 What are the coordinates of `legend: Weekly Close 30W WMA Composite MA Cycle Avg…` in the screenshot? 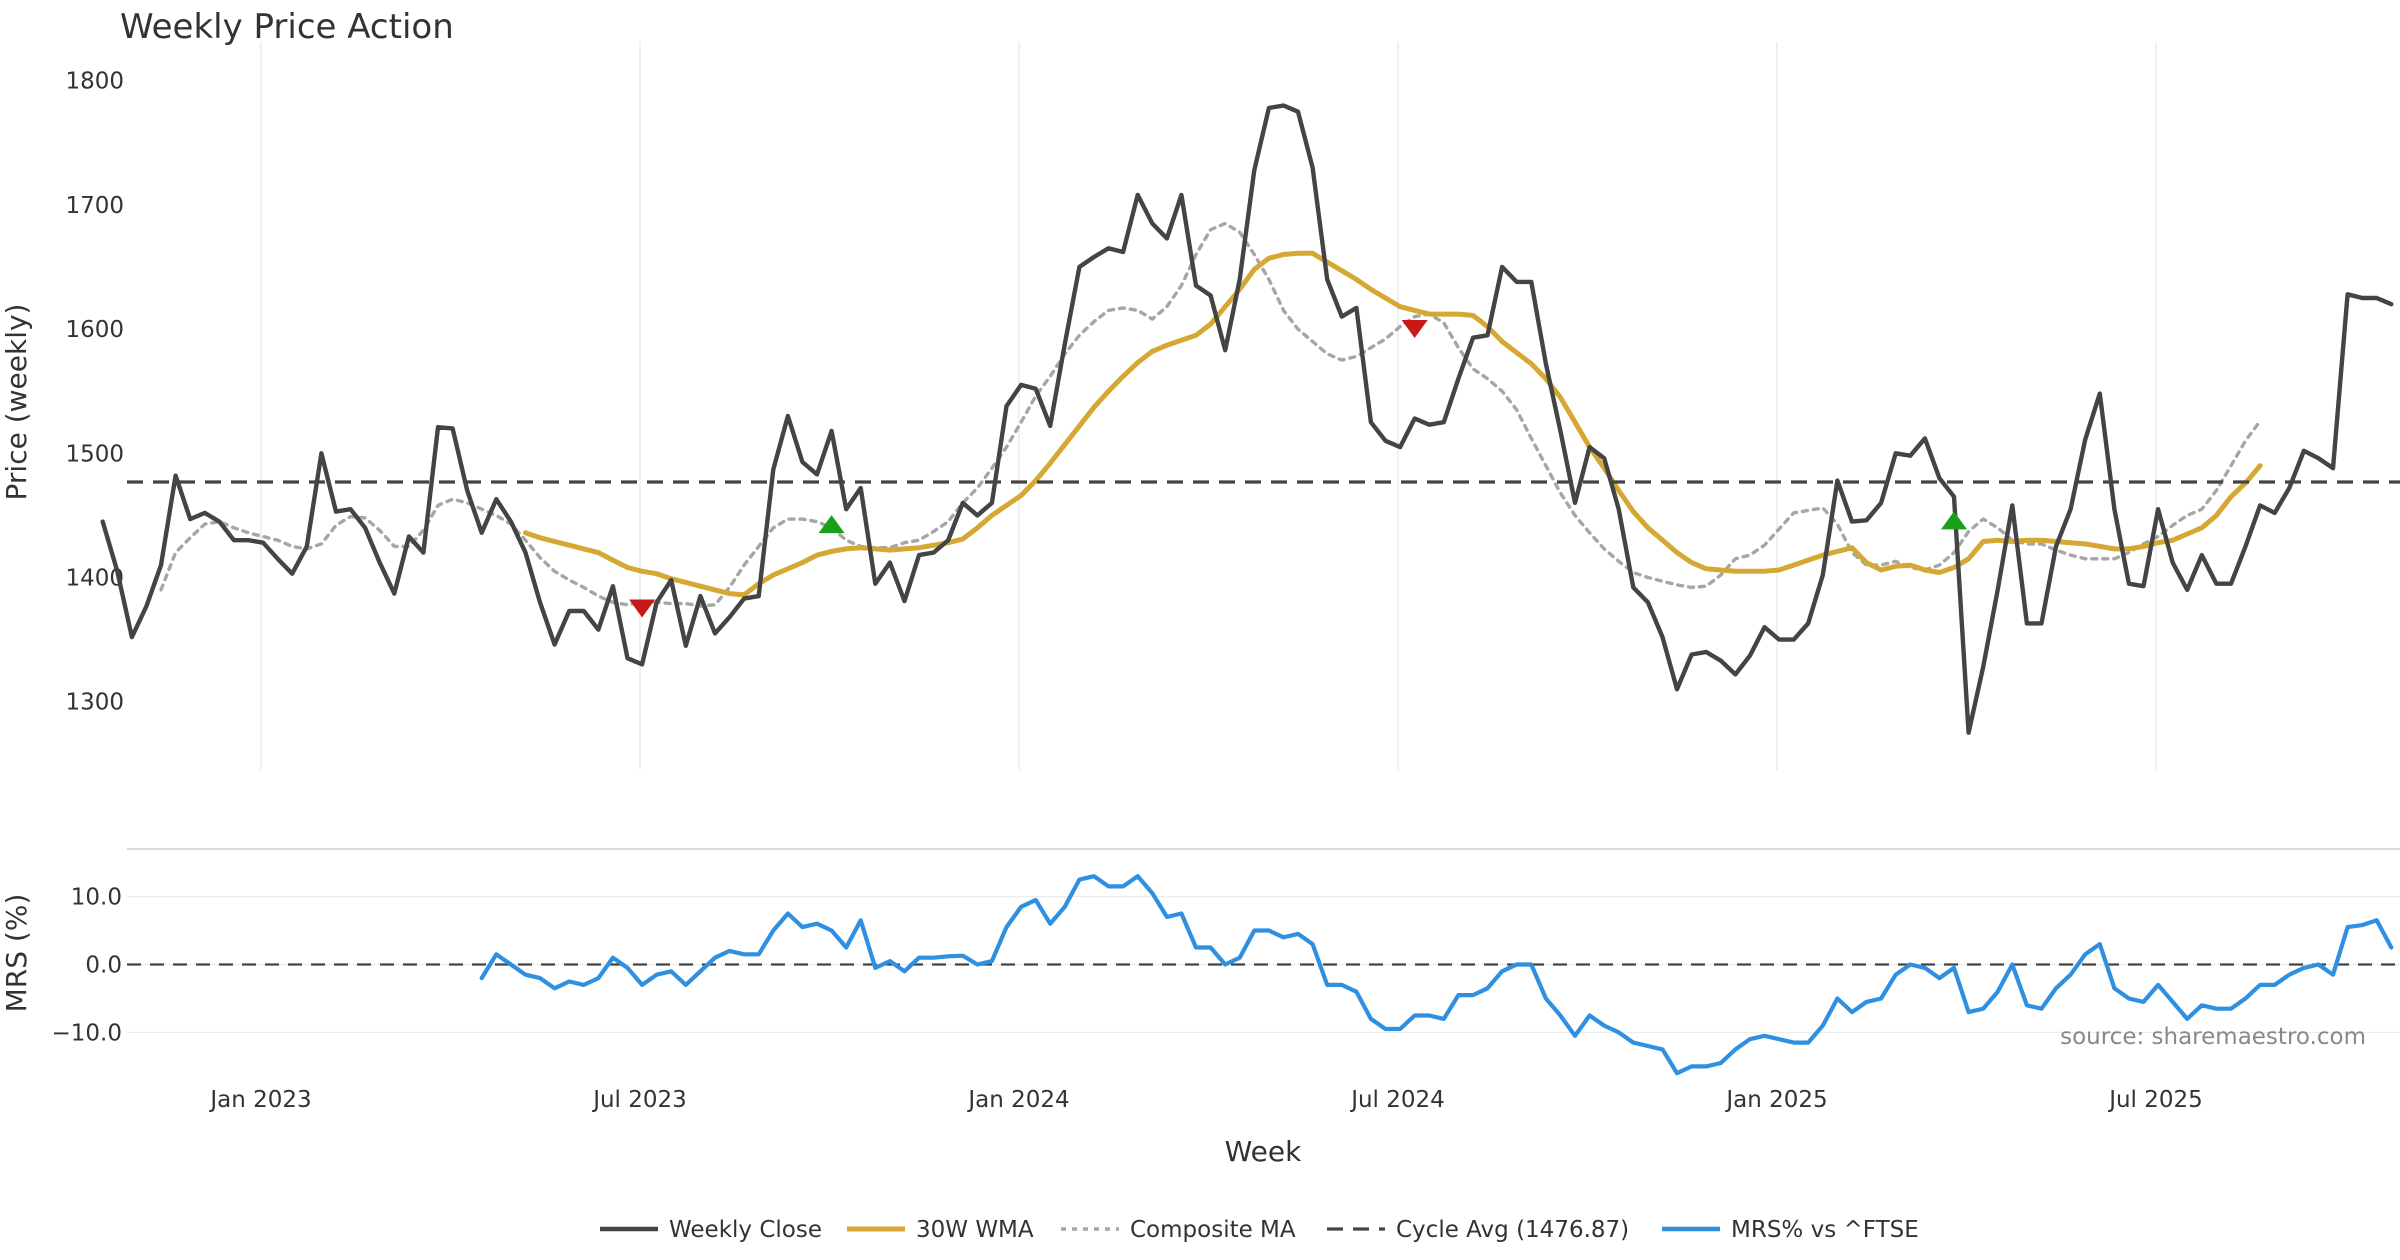 It's located at (1259, 1230).